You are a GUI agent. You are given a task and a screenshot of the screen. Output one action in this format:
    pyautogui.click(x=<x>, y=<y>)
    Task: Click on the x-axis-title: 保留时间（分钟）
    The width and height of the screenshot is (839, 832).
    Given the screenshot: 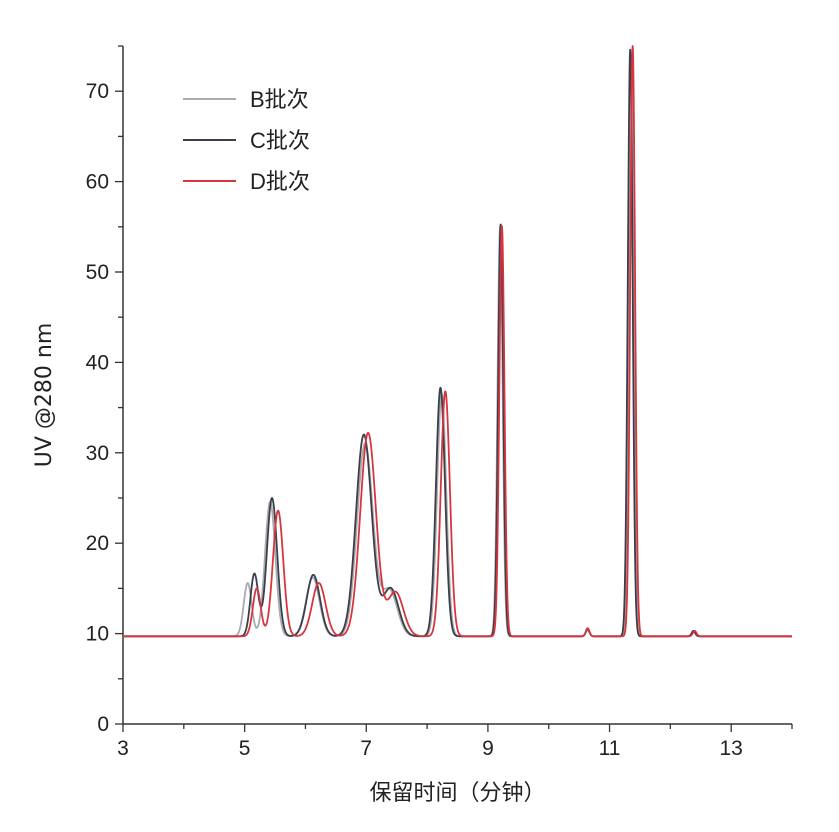 What is the action you would take?
    pyautogui.click(x=457, y=793)
    